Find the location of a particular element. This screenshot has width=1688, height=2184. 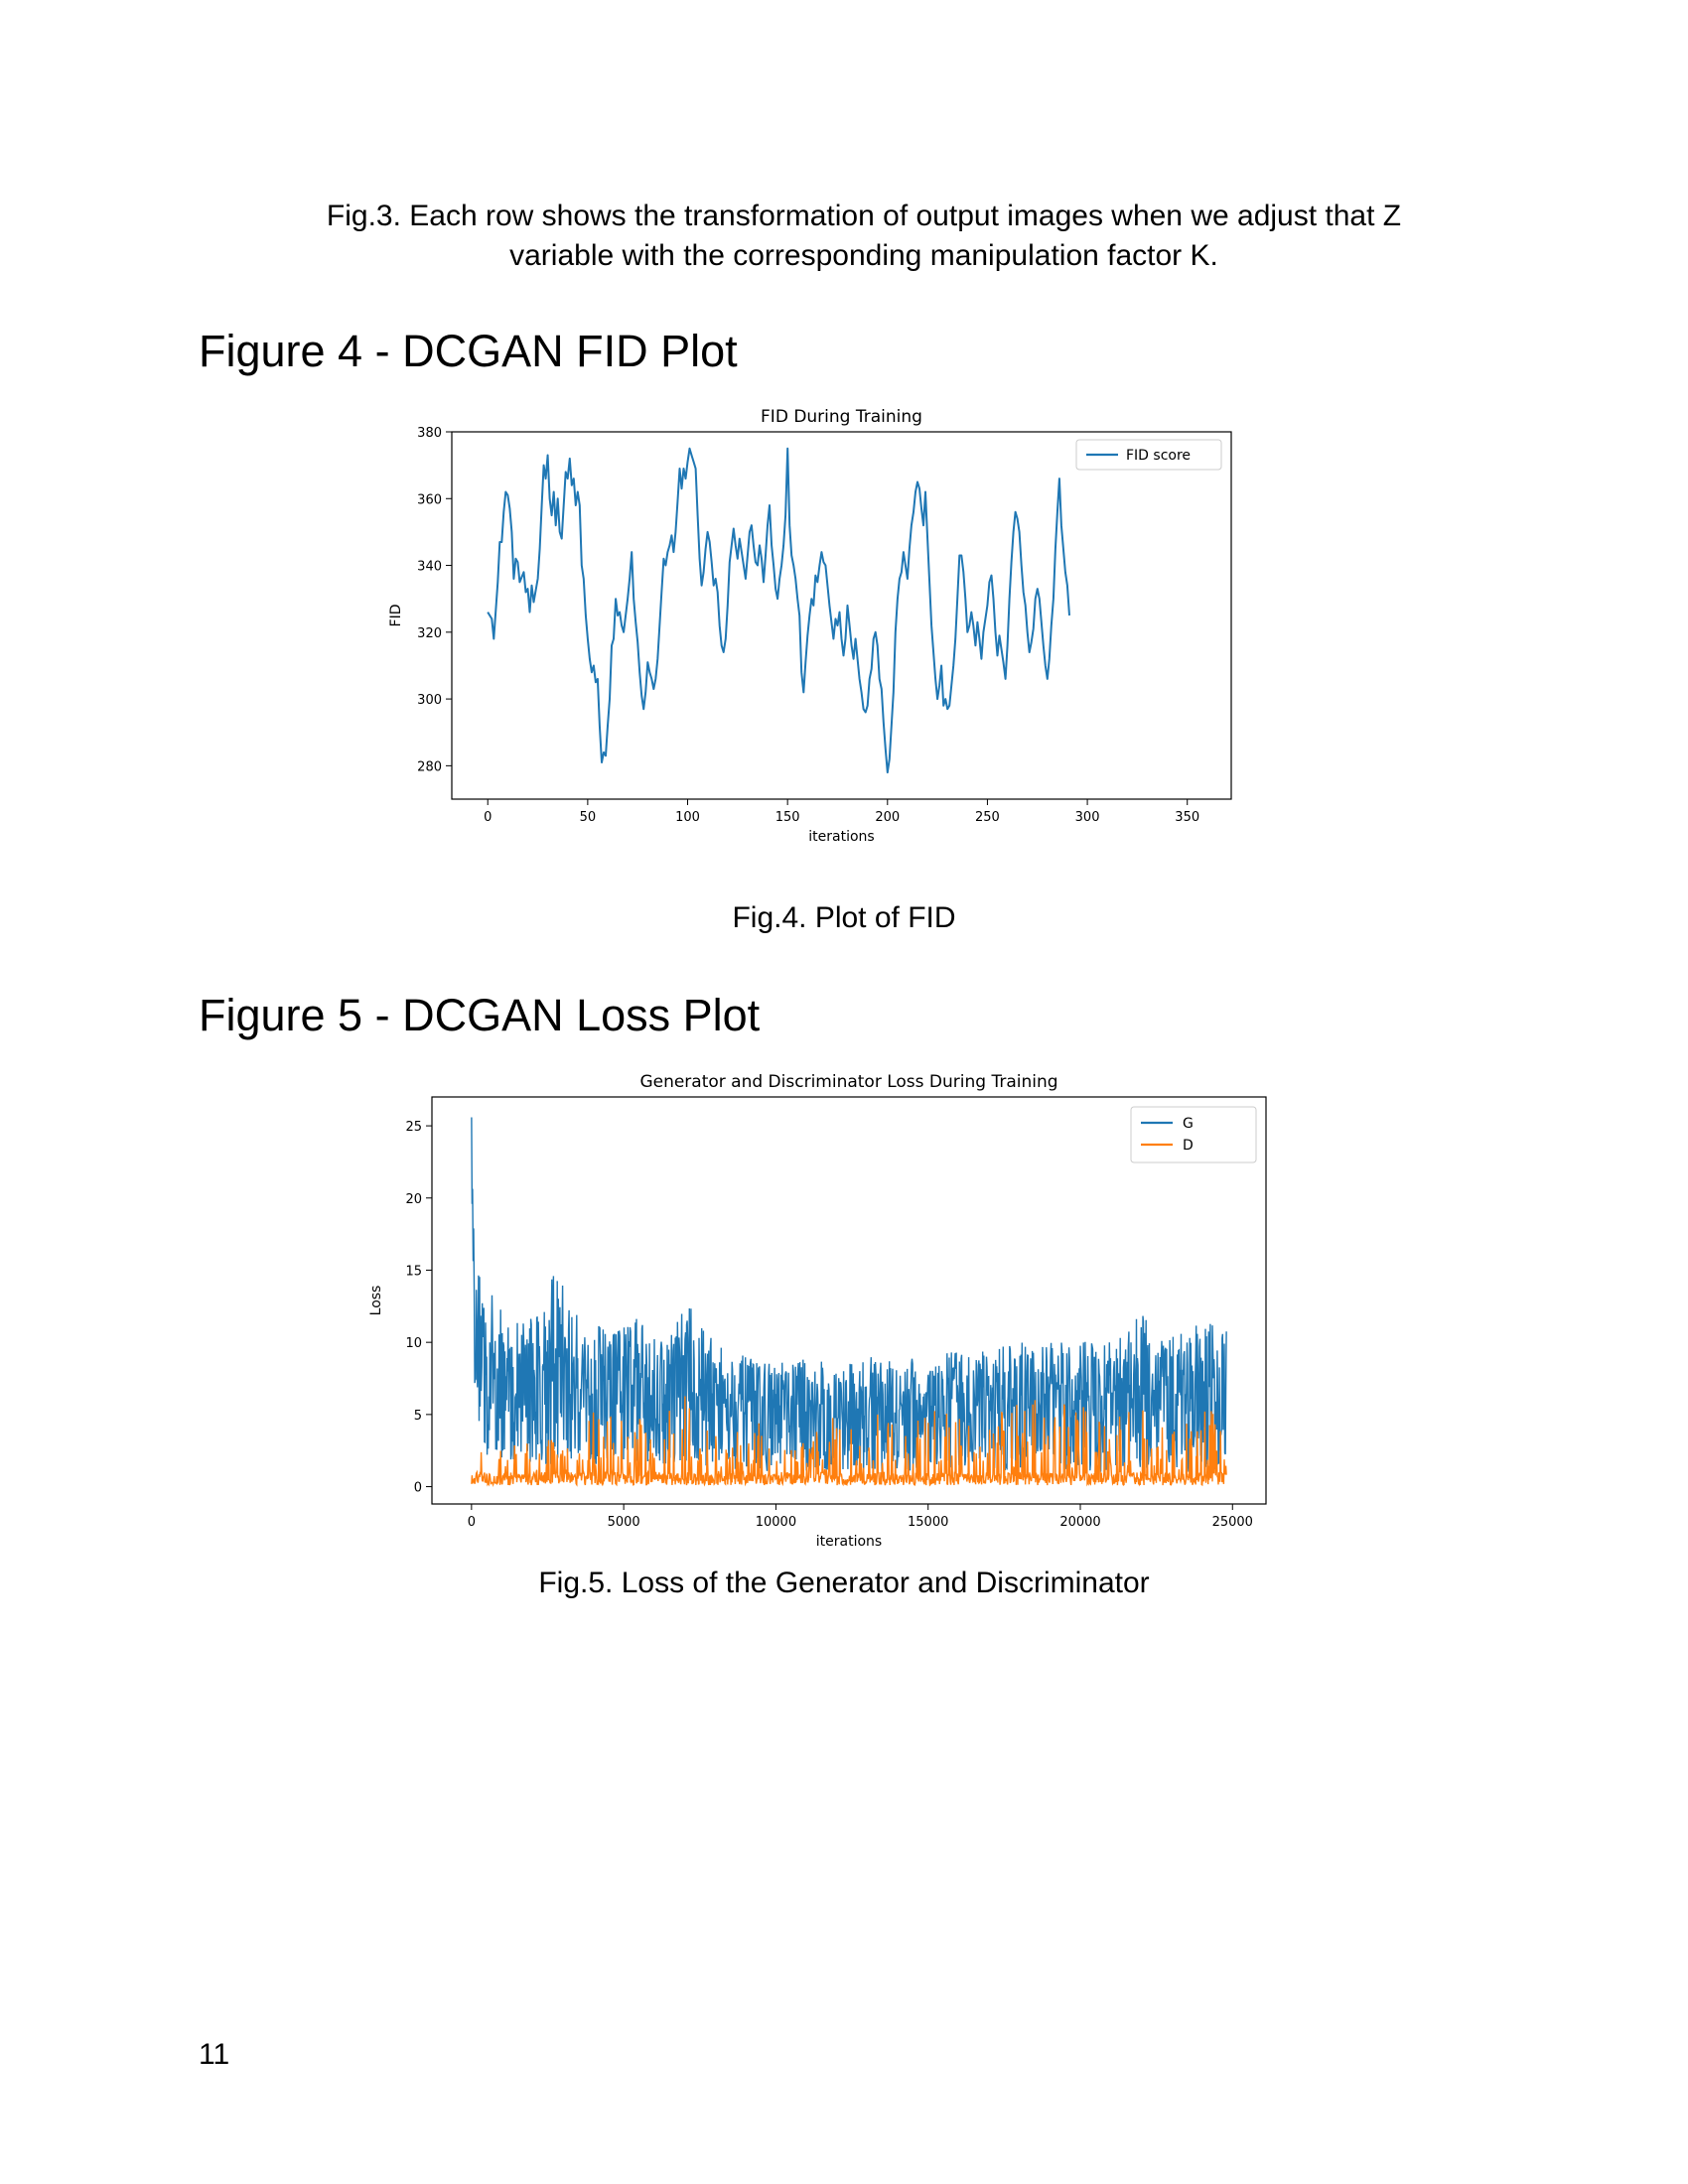

y-tick-label: 280 is located at coordinates (429, 766).